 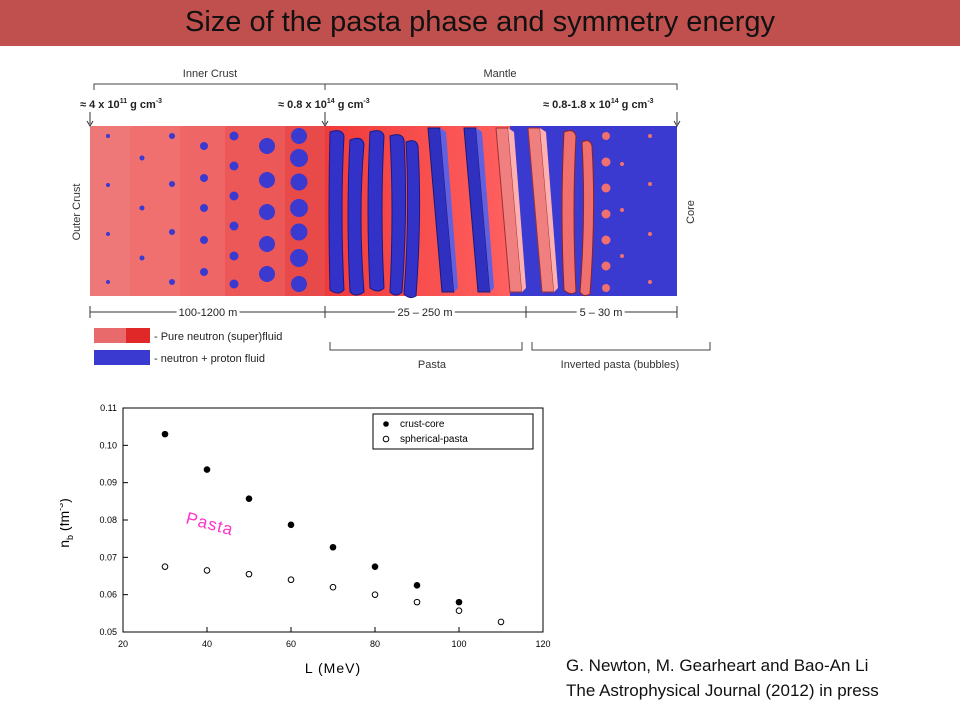 I want to click on y-axis-label: nb (fm-3), so click(x=67, y=523).